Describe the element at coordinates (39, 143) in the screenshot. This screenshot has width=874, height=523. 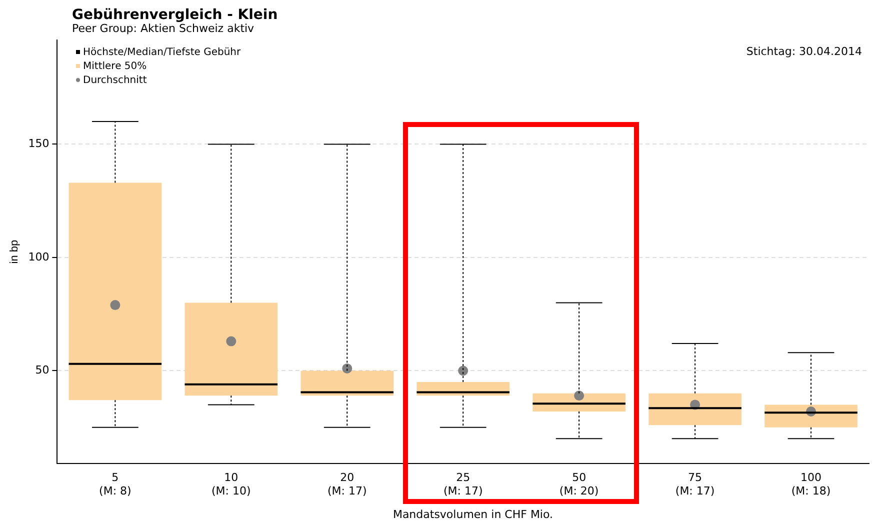
I see `y-tick-label: 150` at that location.